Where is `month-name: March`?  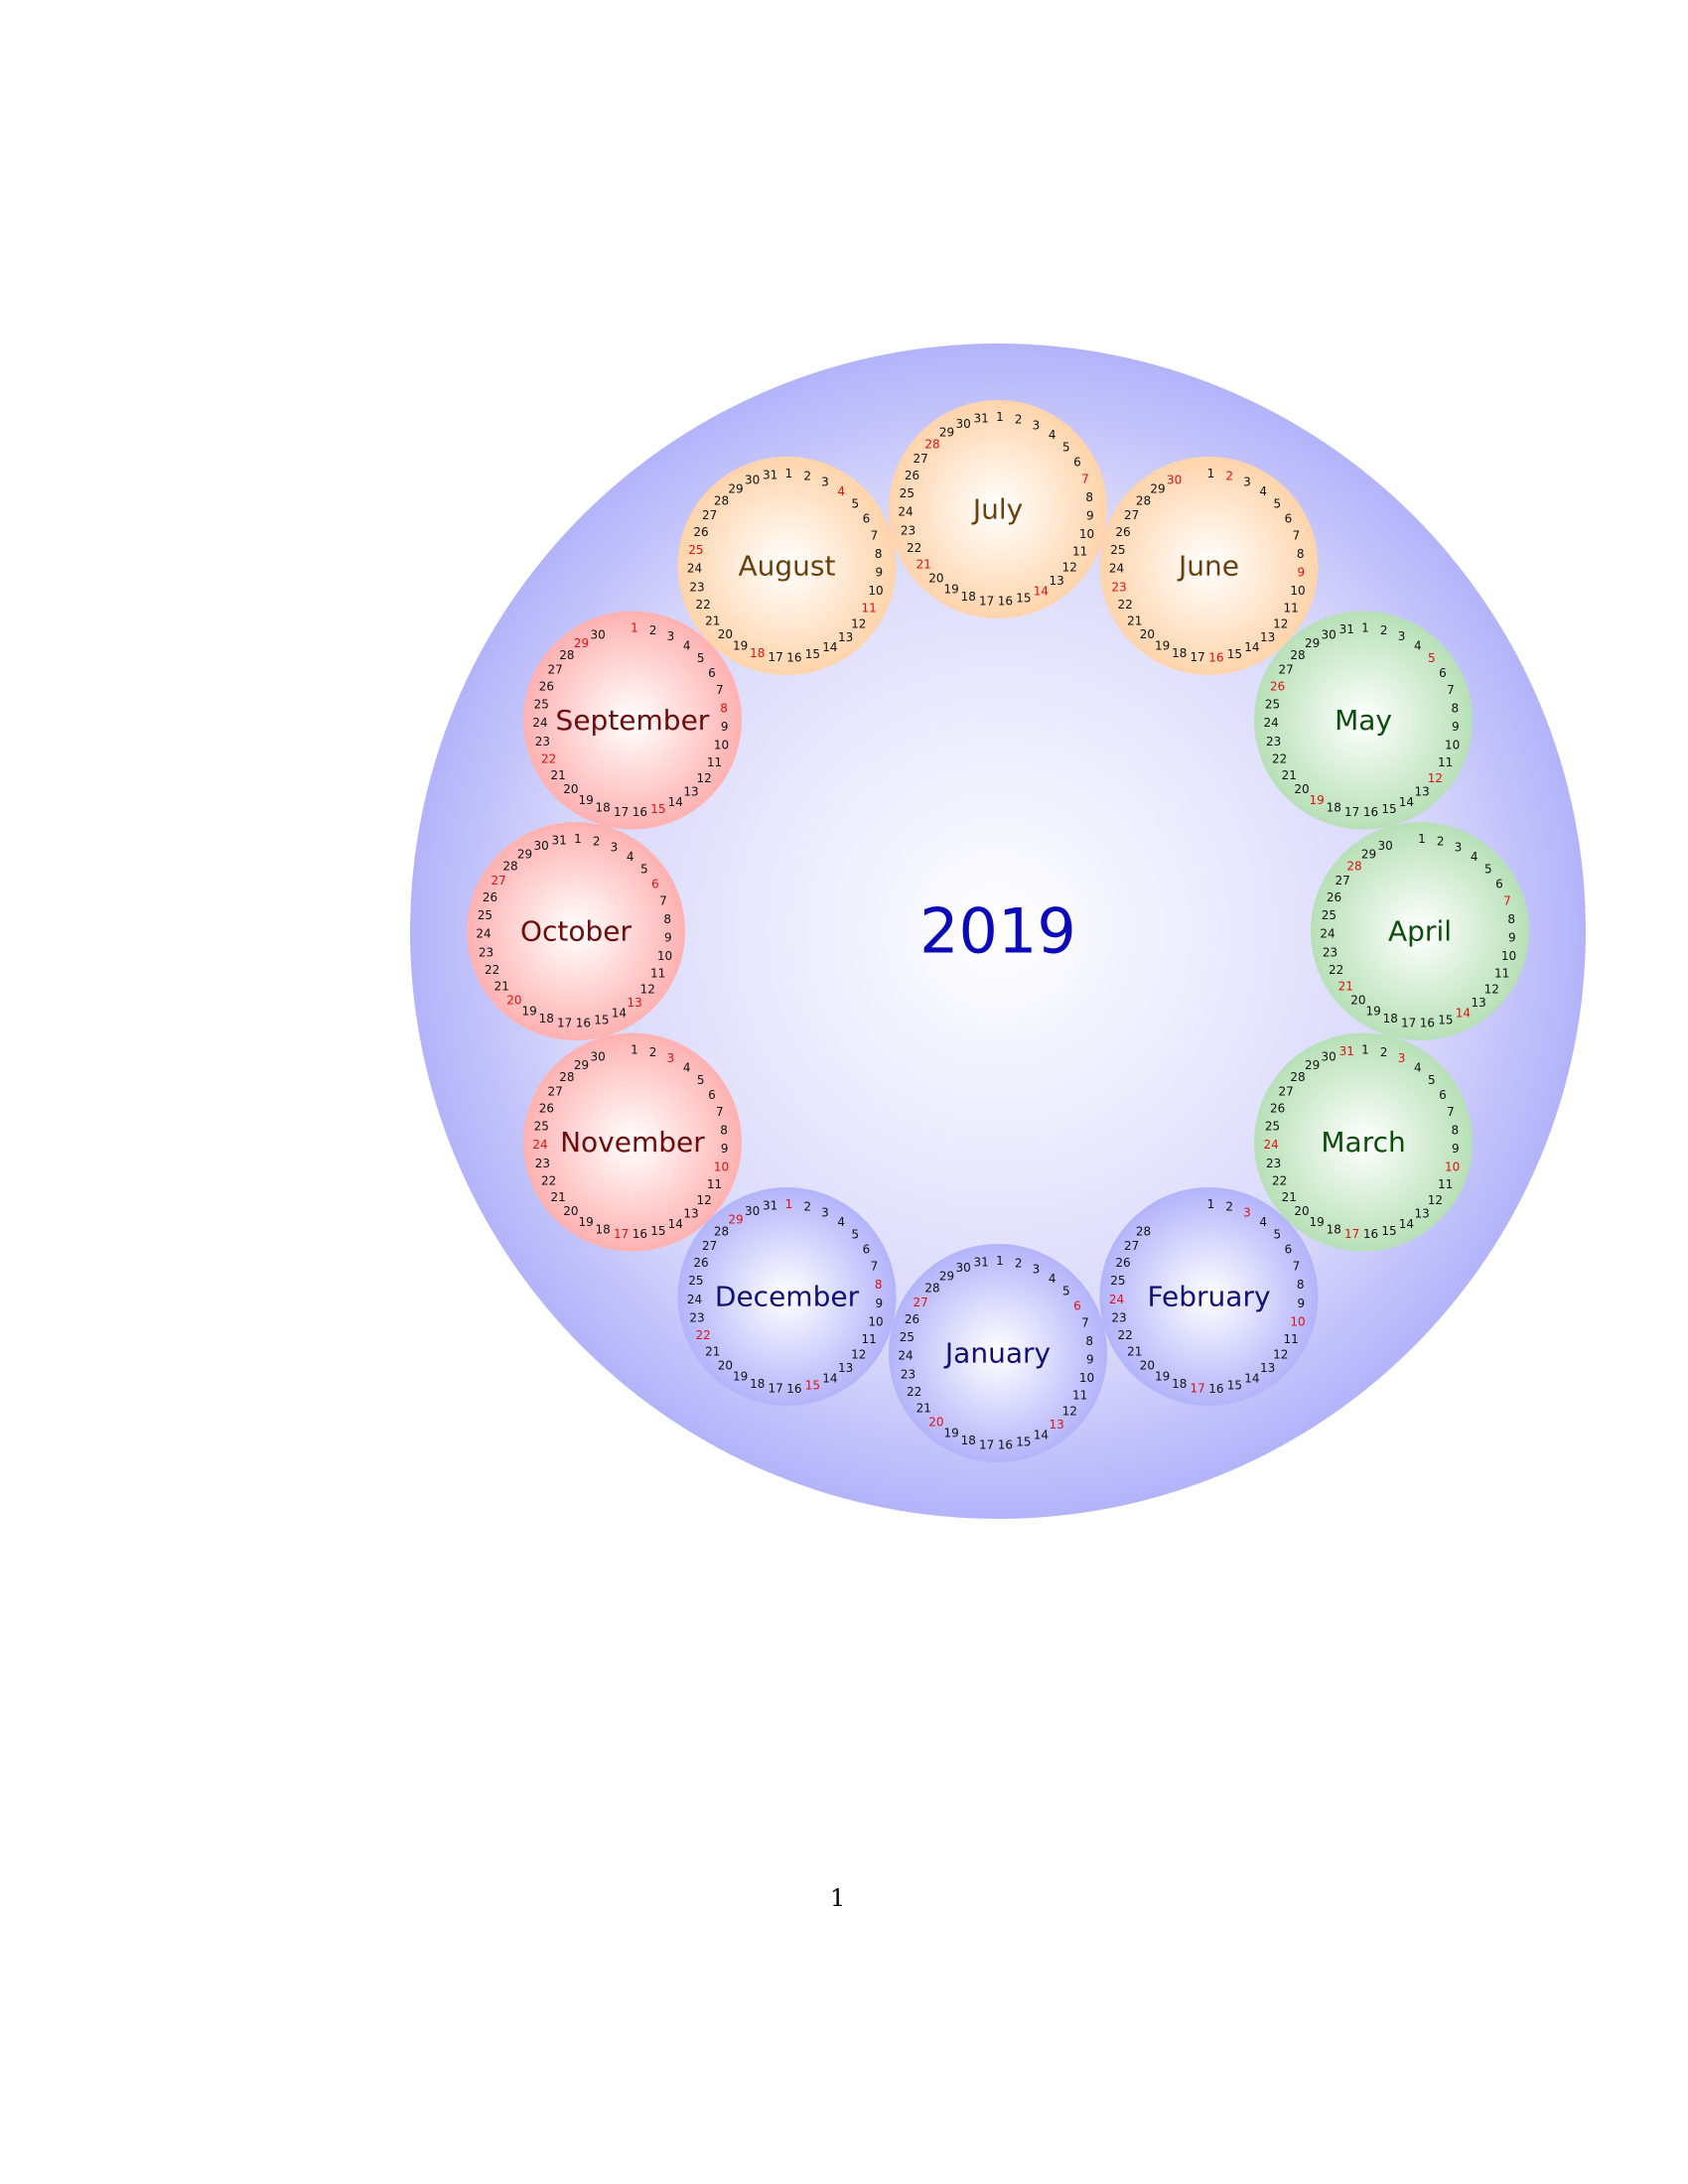
month-name: March is located at coordinates (1363, 1142).